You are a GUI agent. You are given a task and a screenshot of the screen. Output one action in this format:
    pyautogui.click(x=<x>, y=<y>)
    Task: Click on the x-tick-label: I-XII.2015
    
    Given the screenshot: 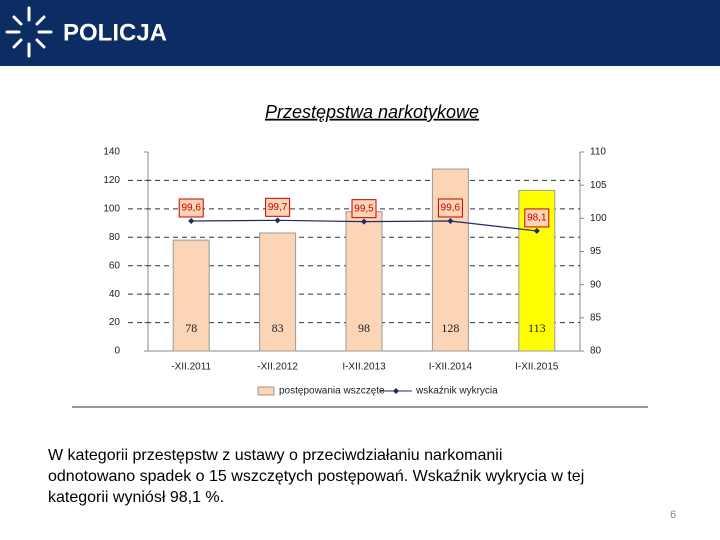 What is the action you would take?
    pyautogui.click(x=537, y=367)
    